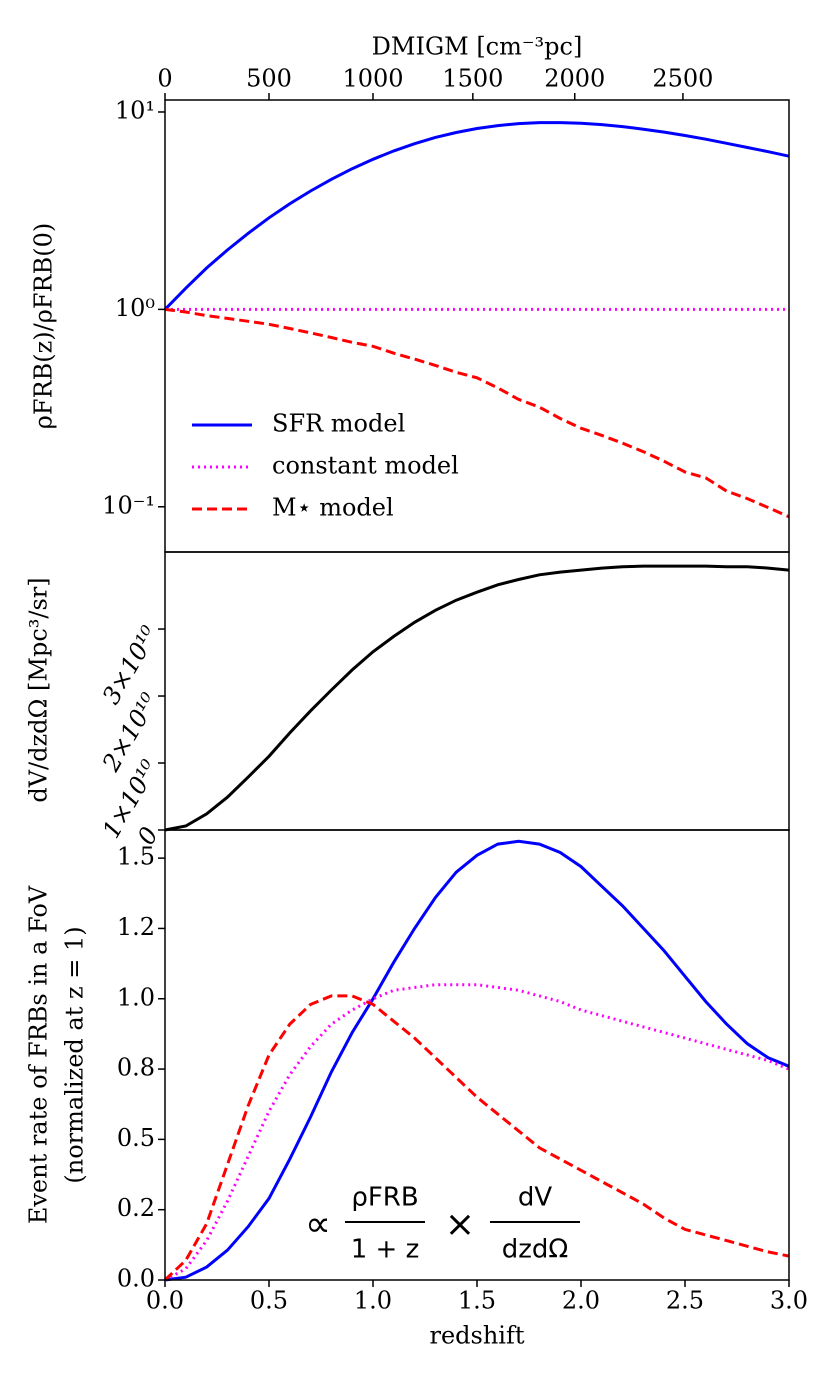  I want to click on x2-tick-label: 1000, so click(372, 79).